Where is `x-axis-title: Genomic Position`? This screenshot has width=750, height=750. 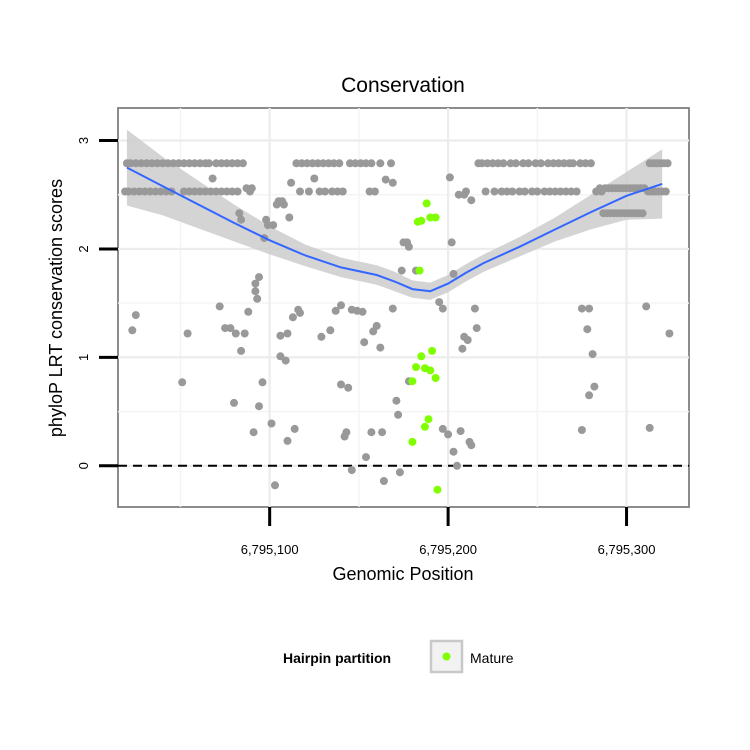
x-axis-title: Genomic Position is located at coordinates (402, 574).